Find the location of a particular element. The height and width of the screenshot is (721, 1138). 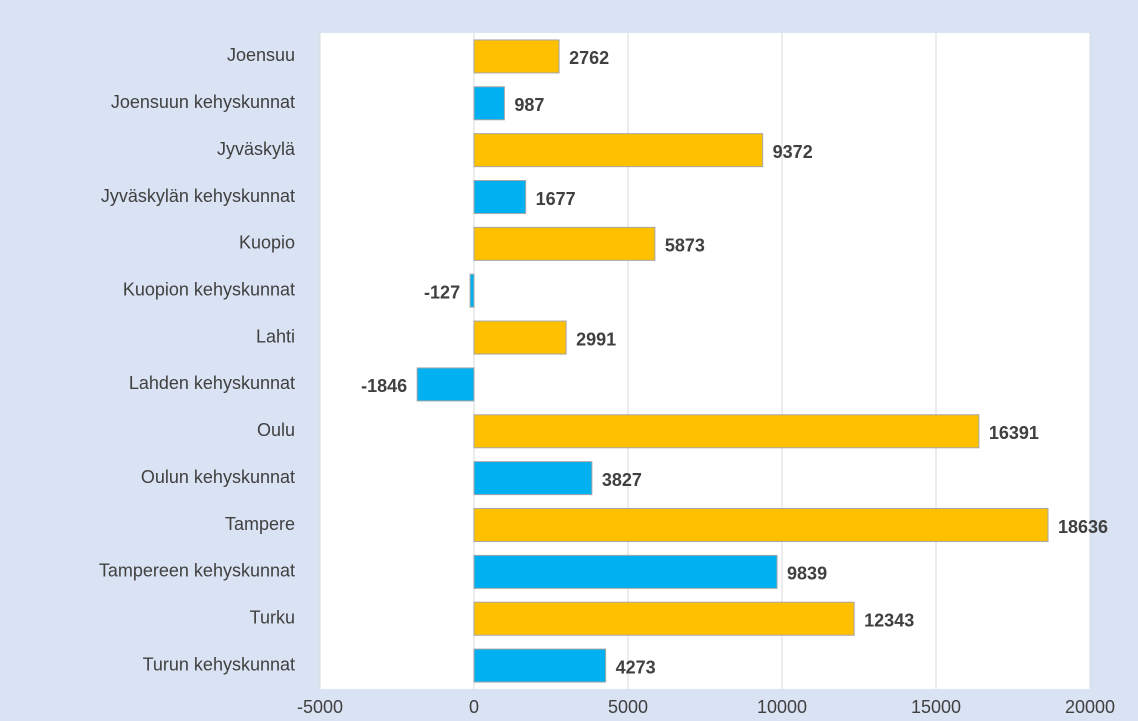

value-label: 9372 is located at coordinates (793, 152).